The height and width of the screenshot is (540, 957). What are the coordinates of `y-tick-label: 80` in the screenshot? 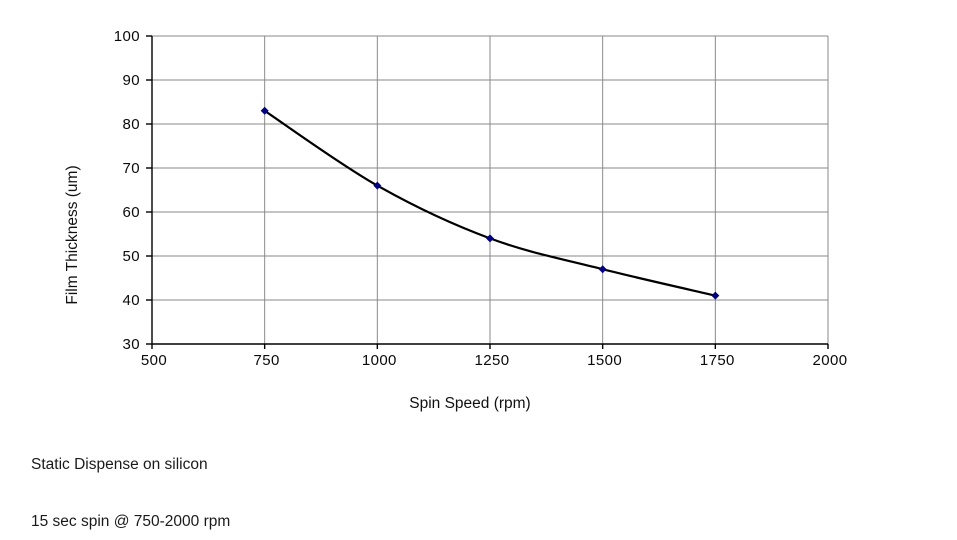 It's located at (132, 124).